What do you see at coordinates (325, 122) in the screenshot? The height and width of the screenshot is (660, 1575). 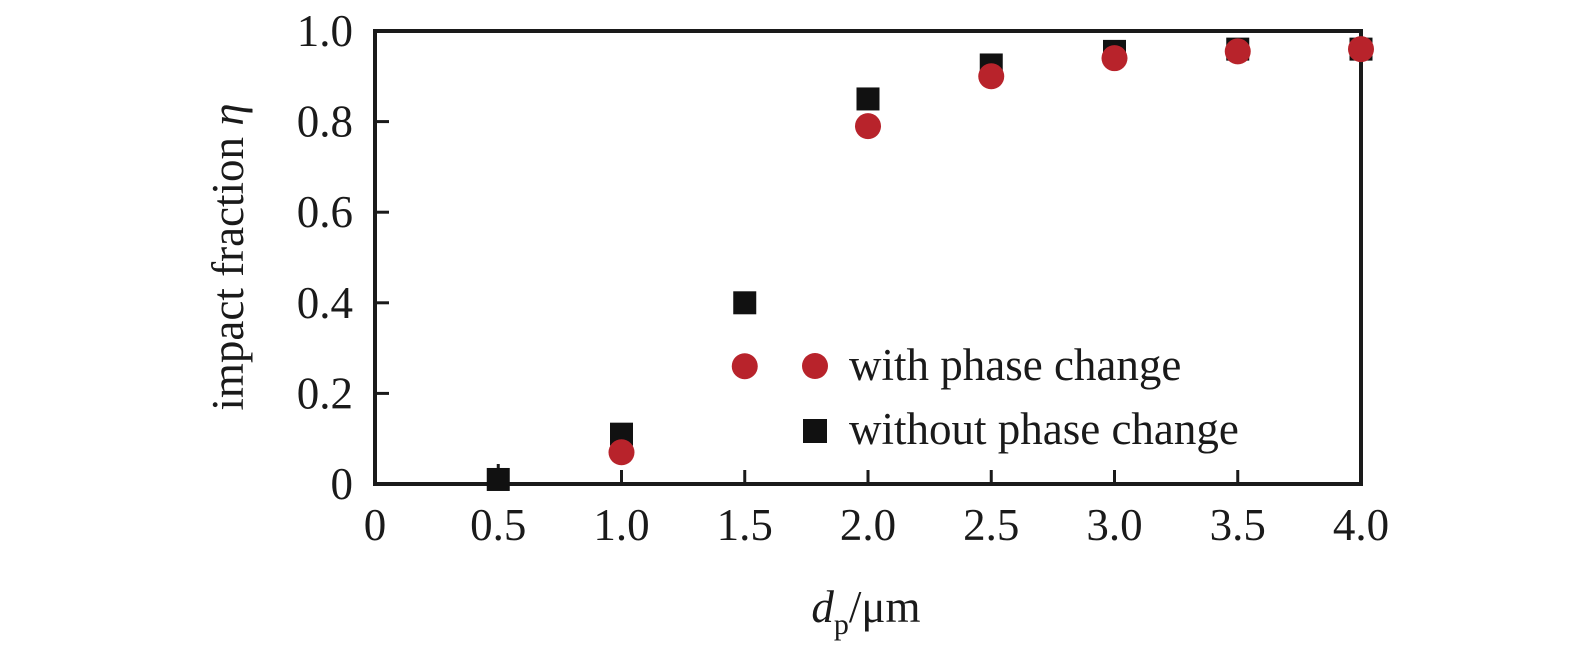 I see `y-tick-label: 0.8` at bounding box center [325, 122].